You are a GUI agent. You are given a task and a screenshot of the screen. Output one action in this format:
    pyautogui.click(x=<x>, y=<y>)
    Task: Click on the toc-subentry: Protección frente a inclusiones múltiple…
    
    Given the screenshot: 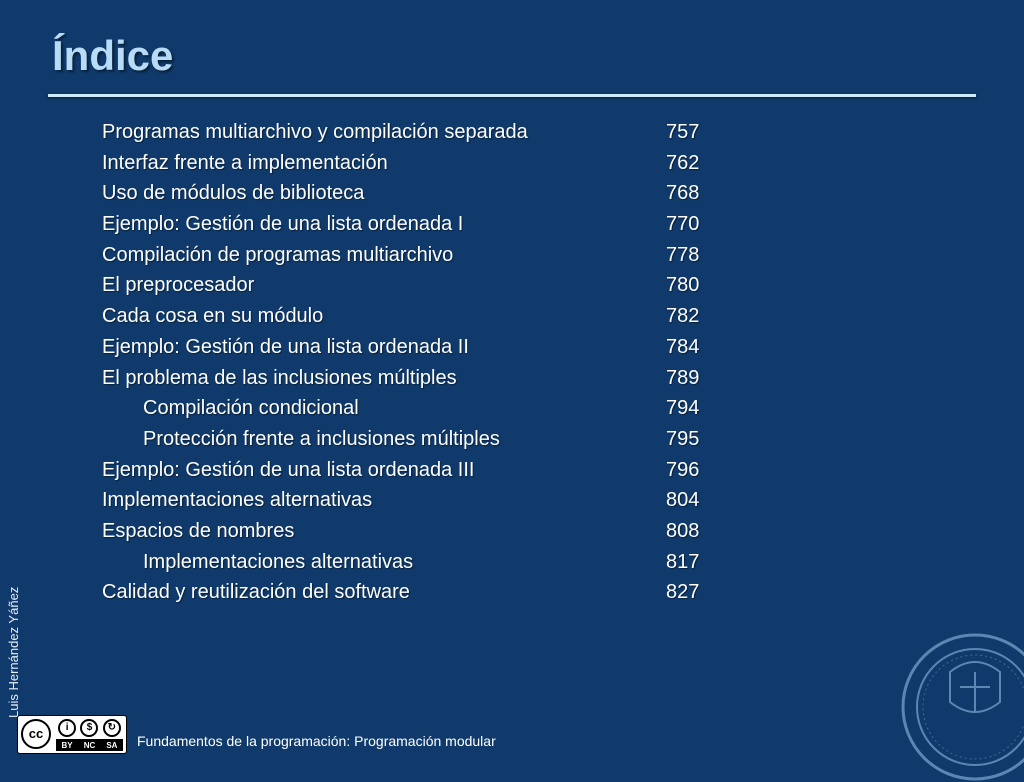 What is the action you would take?
    pyautogui.click(x=407, y=439)
    